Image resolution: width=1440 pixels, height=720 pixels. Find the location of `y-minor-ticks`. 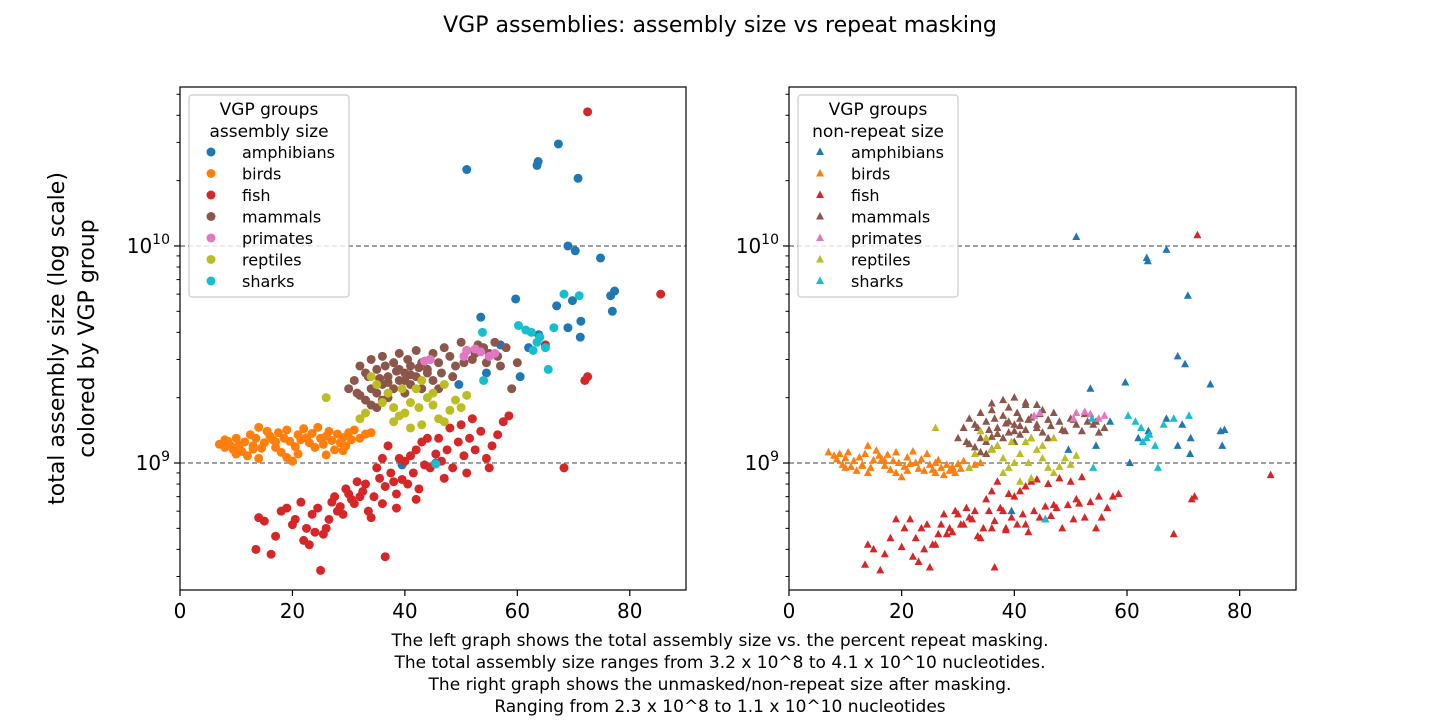

y-minor-ticks is located at coordinates (178, 335).